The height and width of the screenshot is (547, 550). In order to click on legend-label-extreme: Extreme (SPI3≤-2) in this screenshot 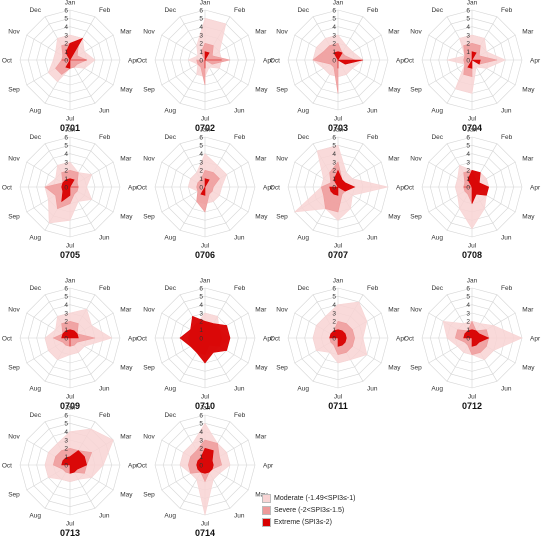, I will do `click(303, 522)`.